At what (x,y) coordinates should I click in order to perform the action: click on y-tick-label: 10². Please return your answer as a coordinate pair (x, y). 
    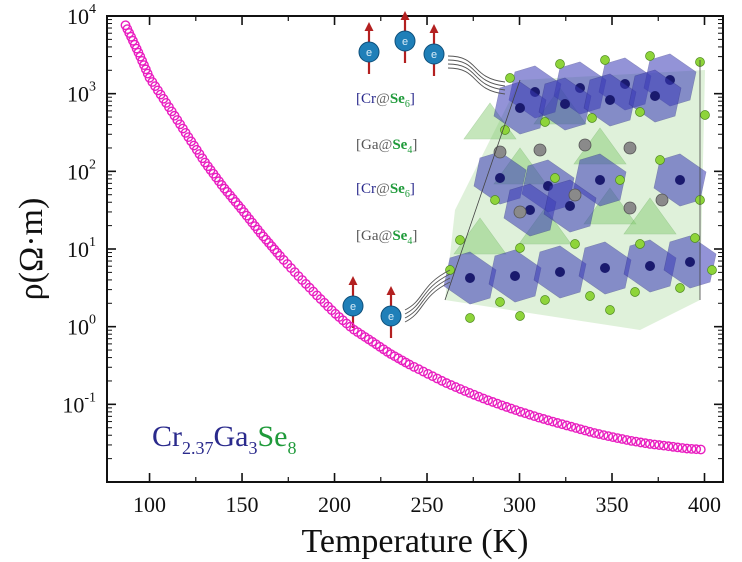
    Looking at the image, I should click on (81, 170).